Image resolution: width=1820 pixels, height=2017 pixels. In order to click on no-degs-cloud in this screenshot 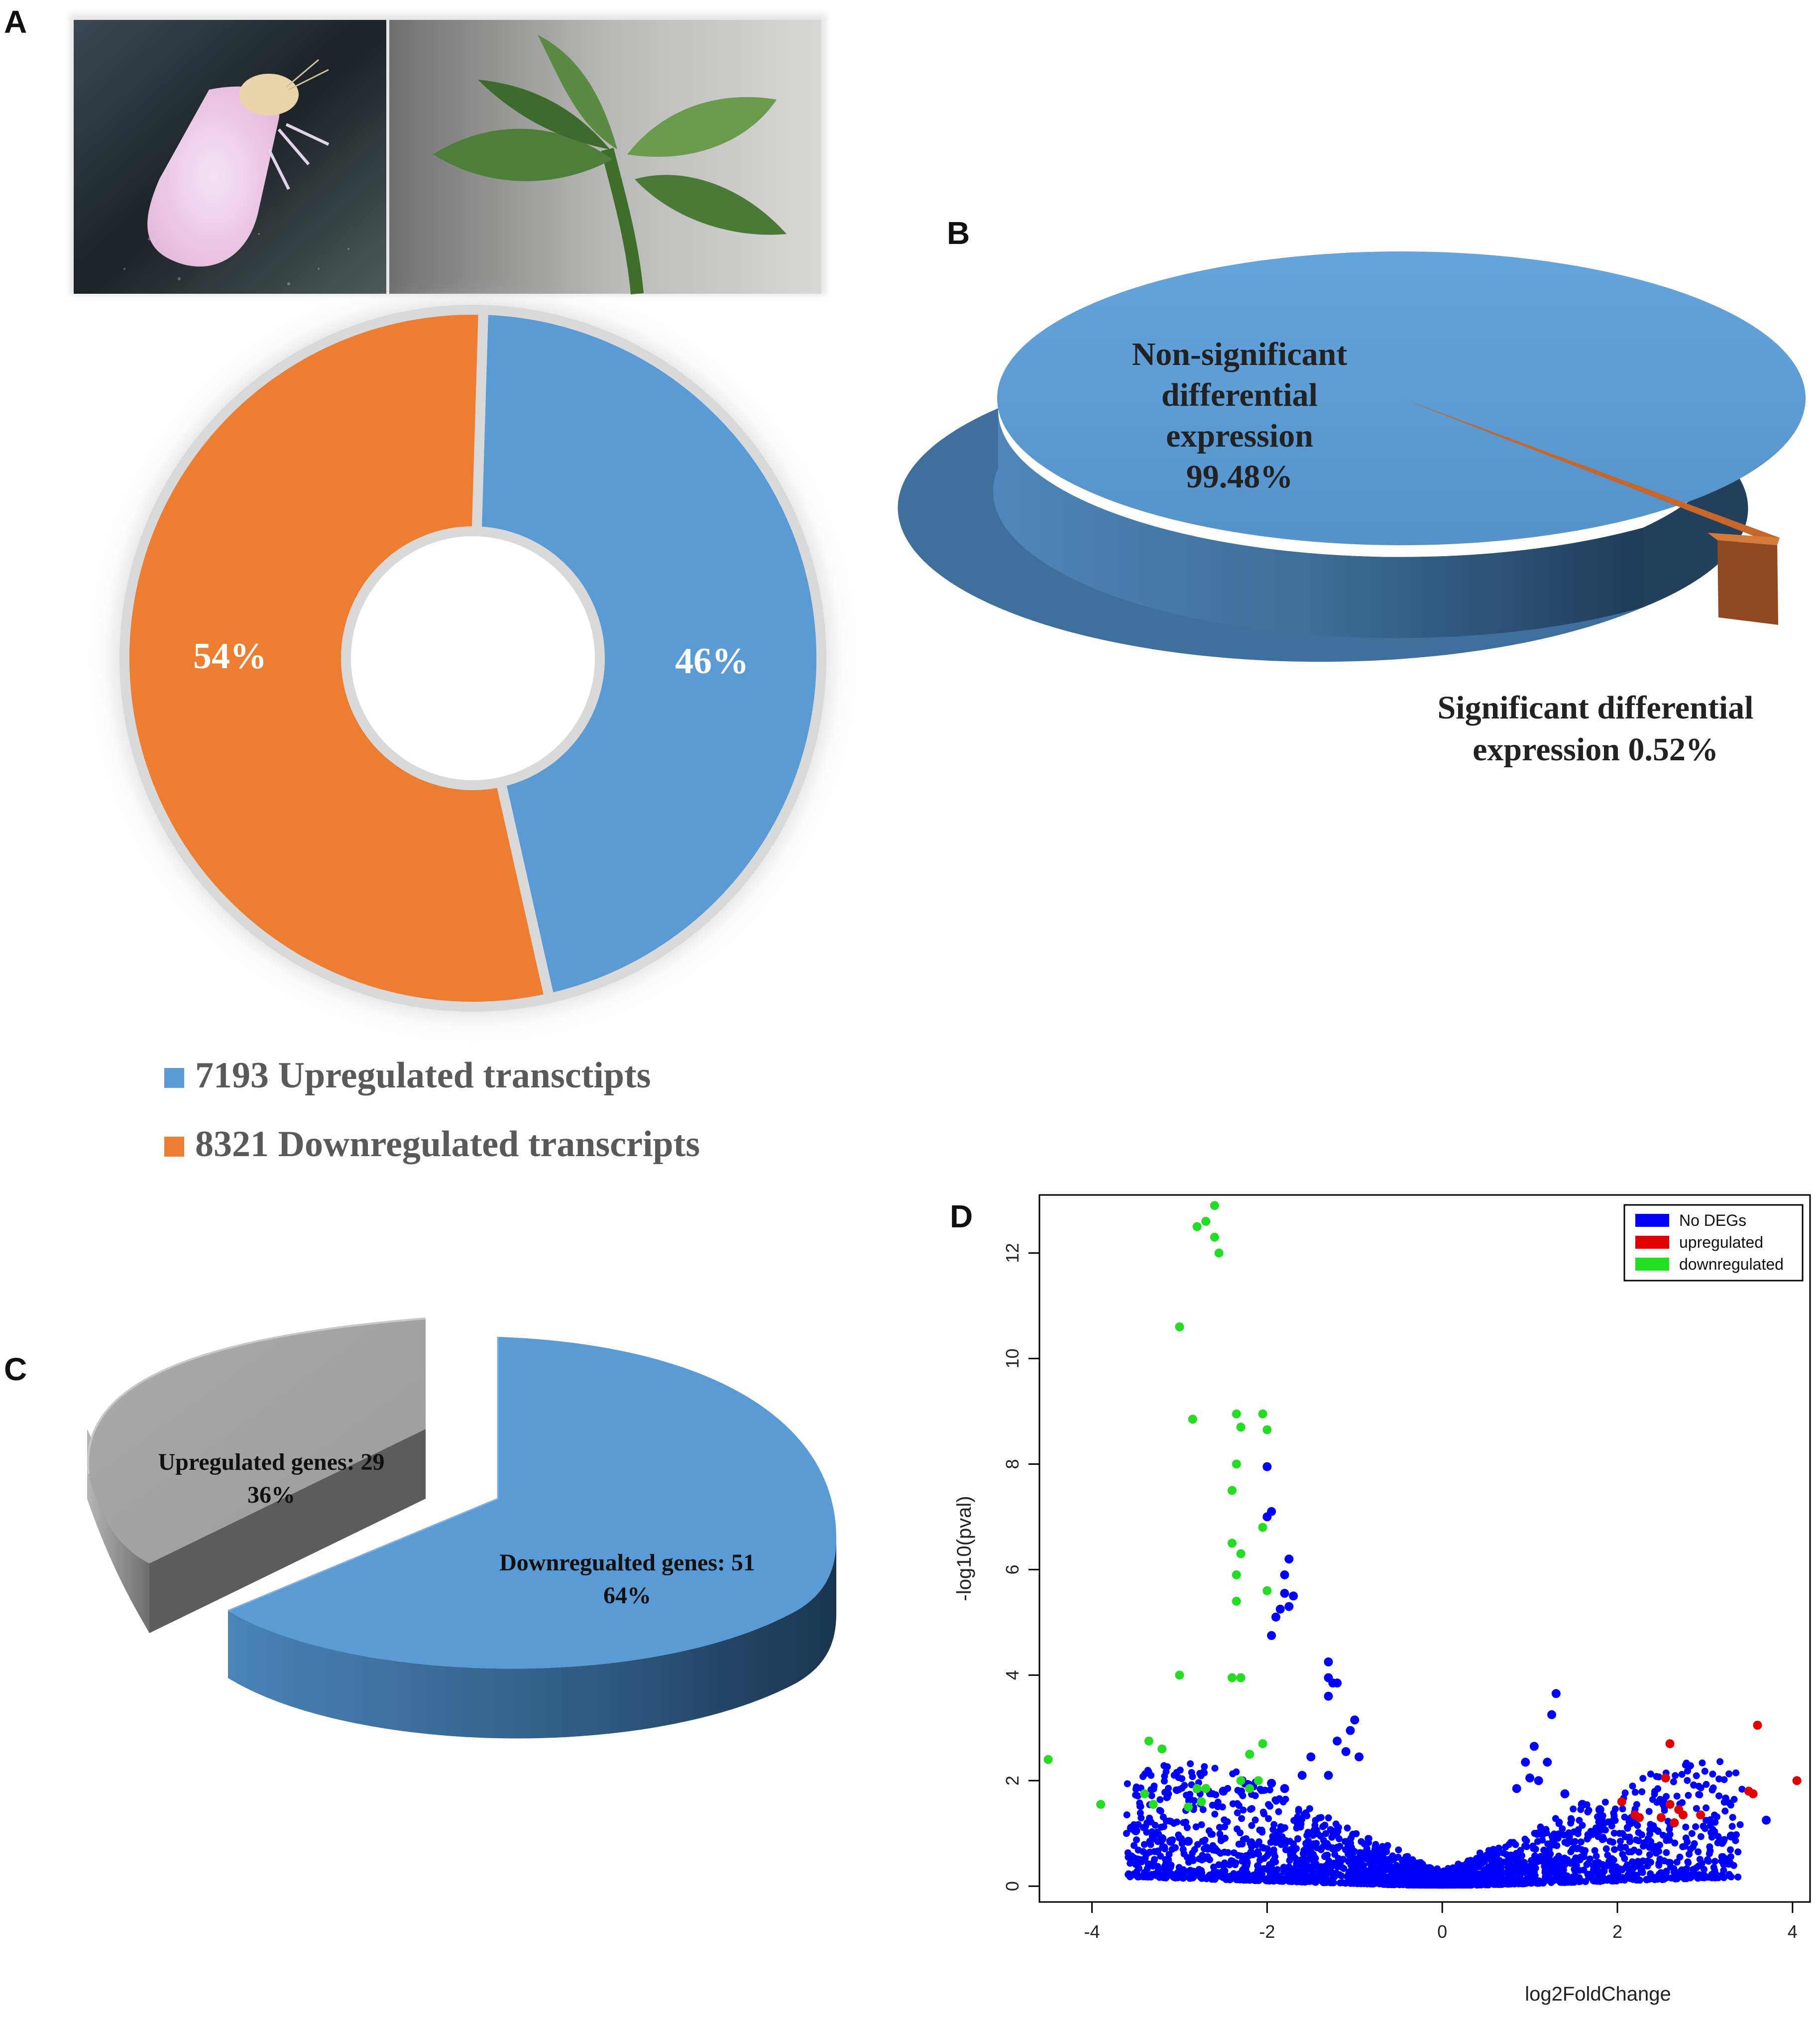, I will do `click(1434, 1823)`.